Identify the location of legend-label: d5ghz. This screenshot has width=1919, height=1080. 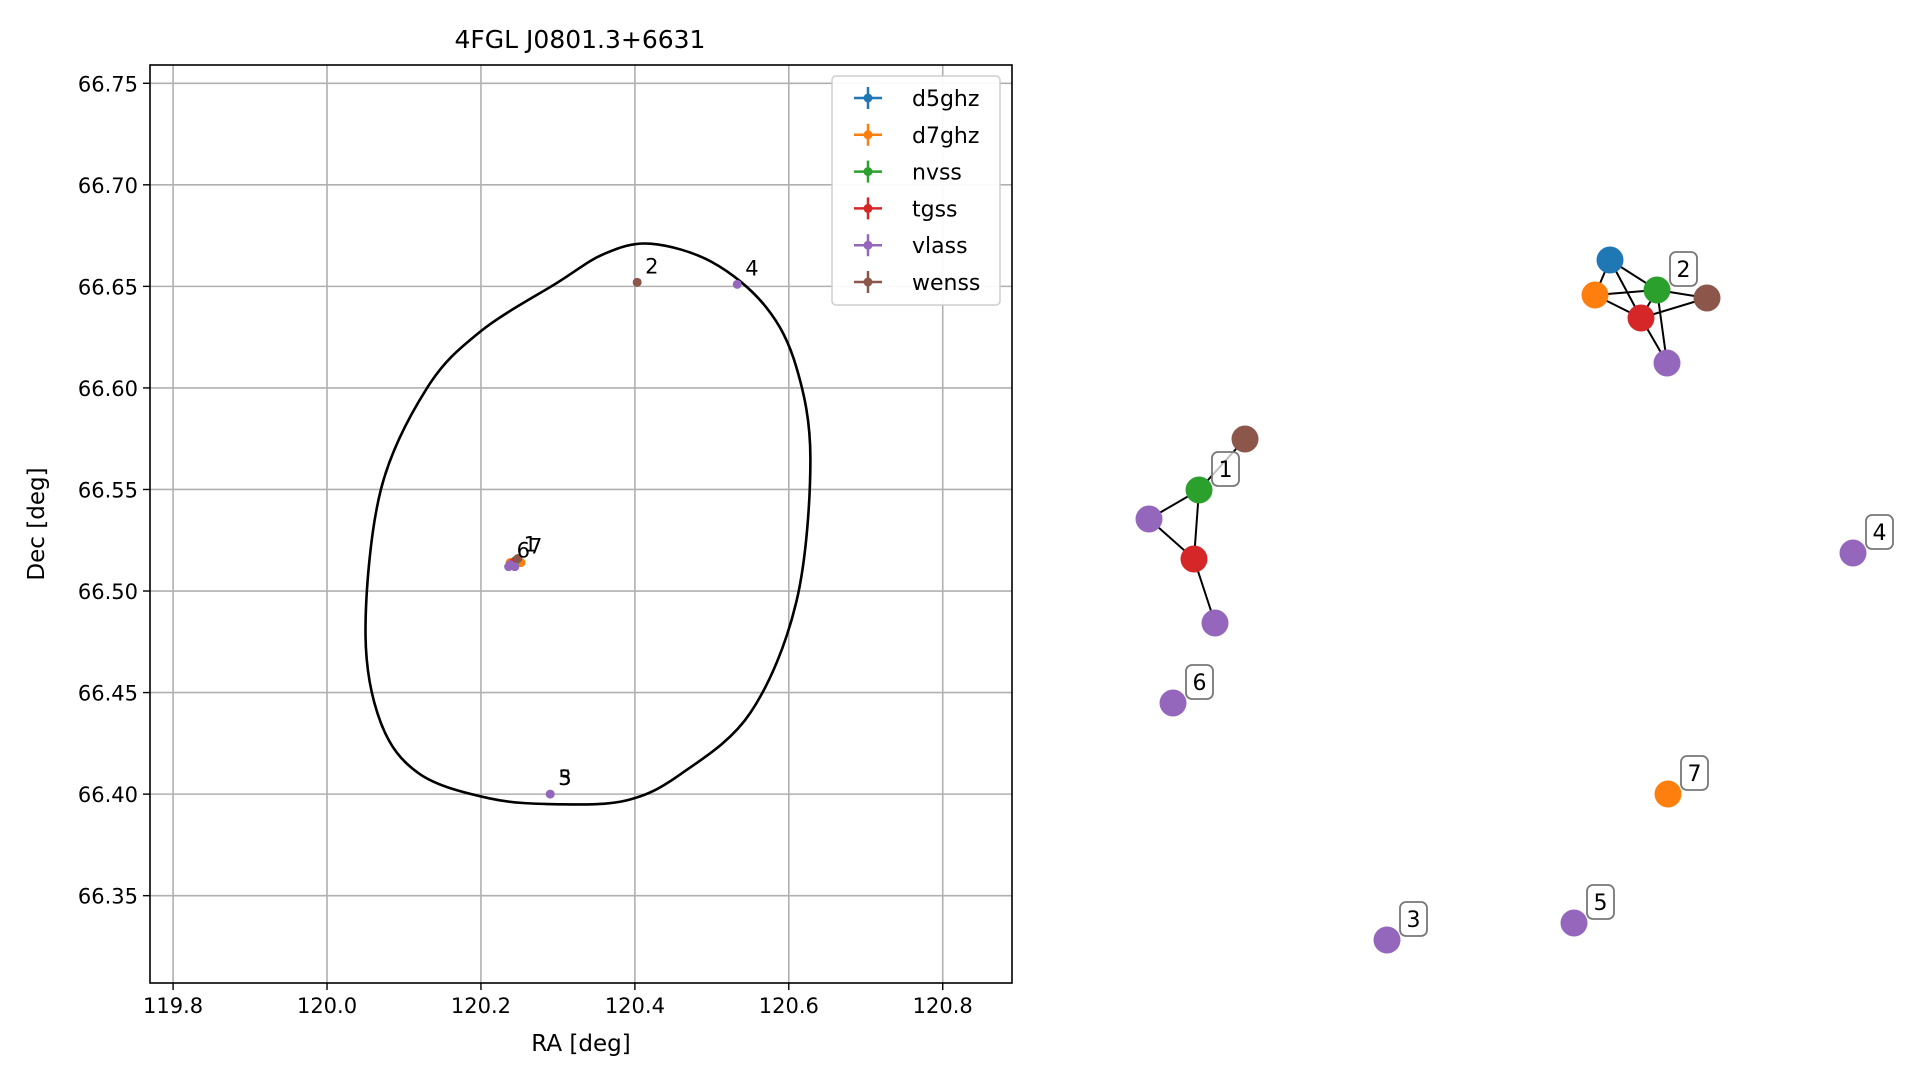
(945, 99).